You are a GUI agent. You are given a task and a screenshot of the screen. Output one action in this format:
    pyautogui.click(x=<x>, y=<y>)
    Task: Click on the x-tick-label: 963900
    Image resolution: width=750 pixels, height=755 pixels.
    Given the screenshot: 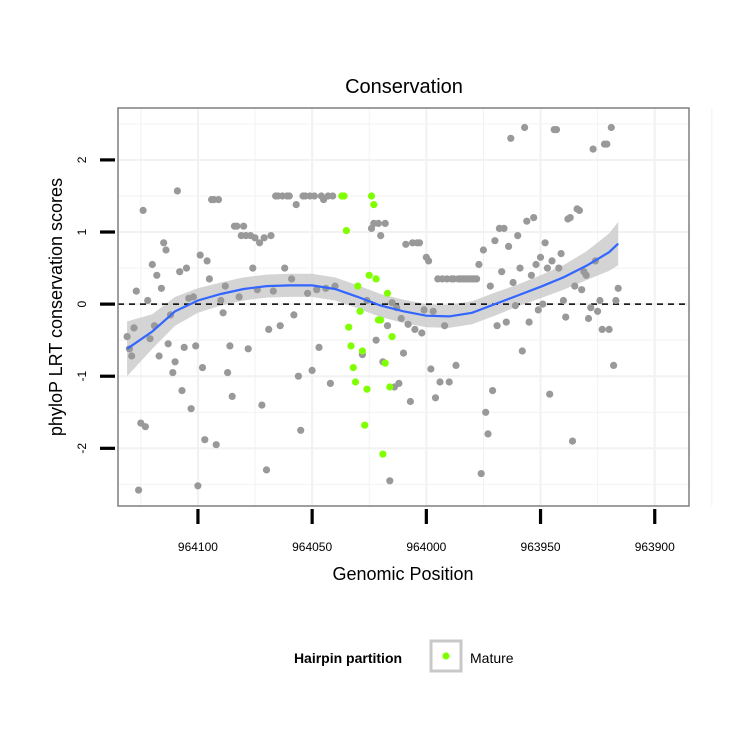 What is the action you would take?
    pyautogui.click(x=655, y=547)
    